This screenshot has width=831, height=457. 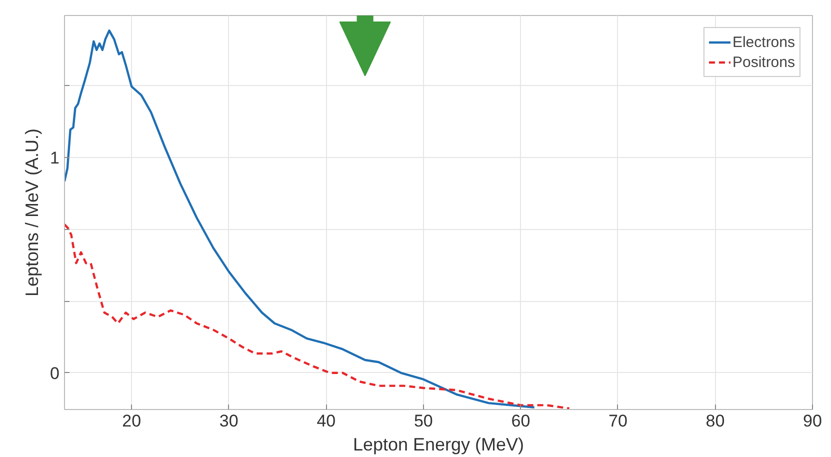 I want to click on y-axis-title: Leptons / MeV (A.U.), so click(x=32, y=212).